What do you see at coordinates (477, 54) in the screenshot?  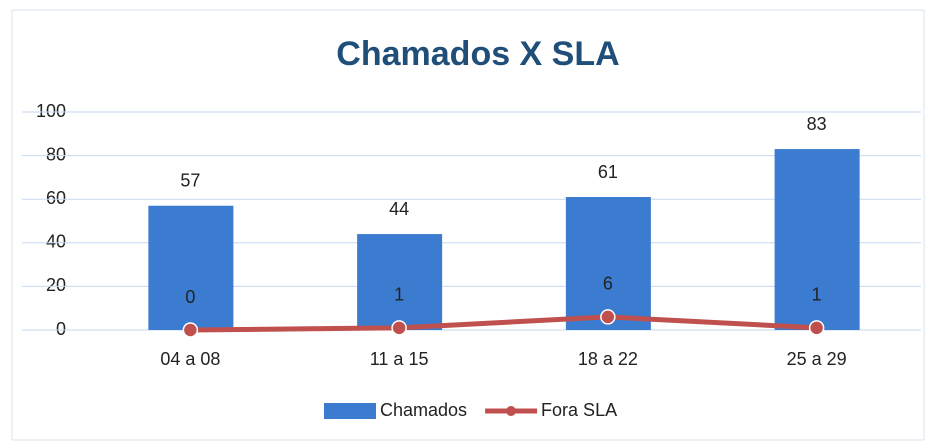 I see `chart-title: Chamados X SLA` at bounding box center [477, 54].